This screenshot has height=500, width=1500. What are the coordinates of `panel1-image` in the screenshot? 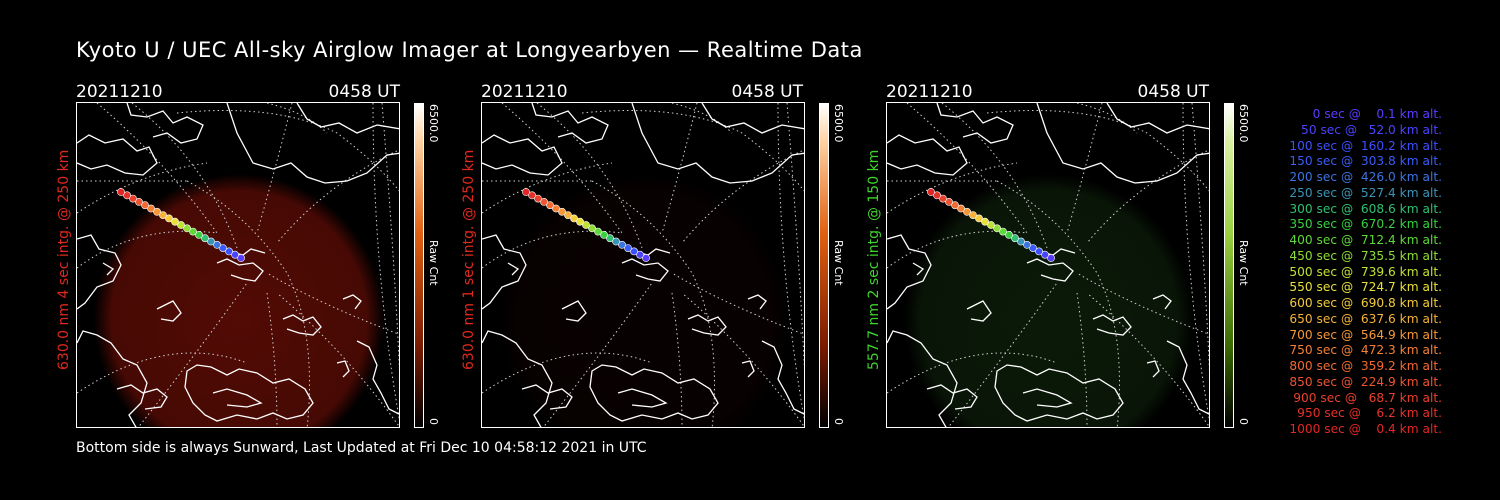 It's located at (238, 265).